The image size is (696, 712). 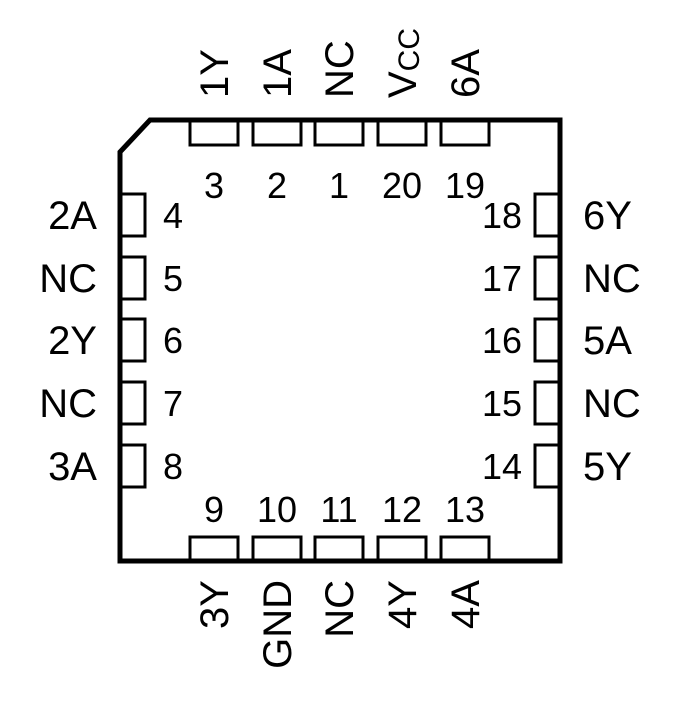 I want to click on pin-label-20: VCC, so click(x=403, y=63).